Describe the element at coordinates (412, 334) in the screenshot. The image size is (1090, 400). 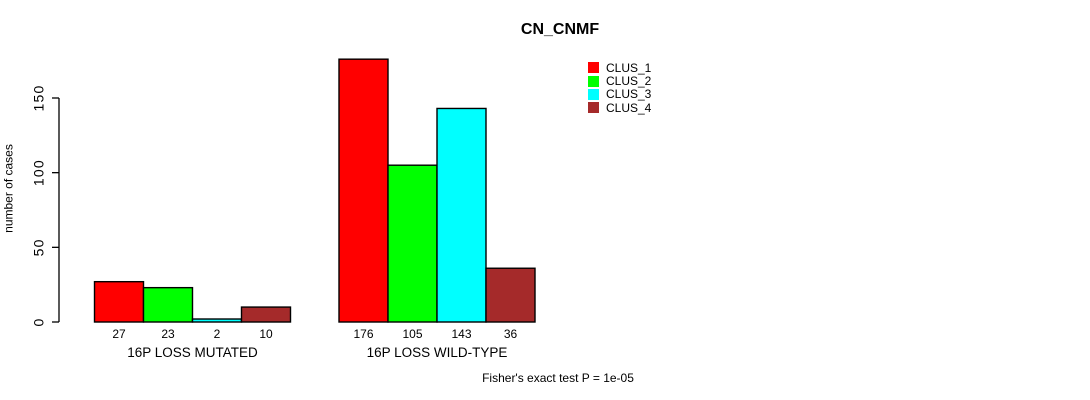
I see `bar-value-label: 105` at that location.